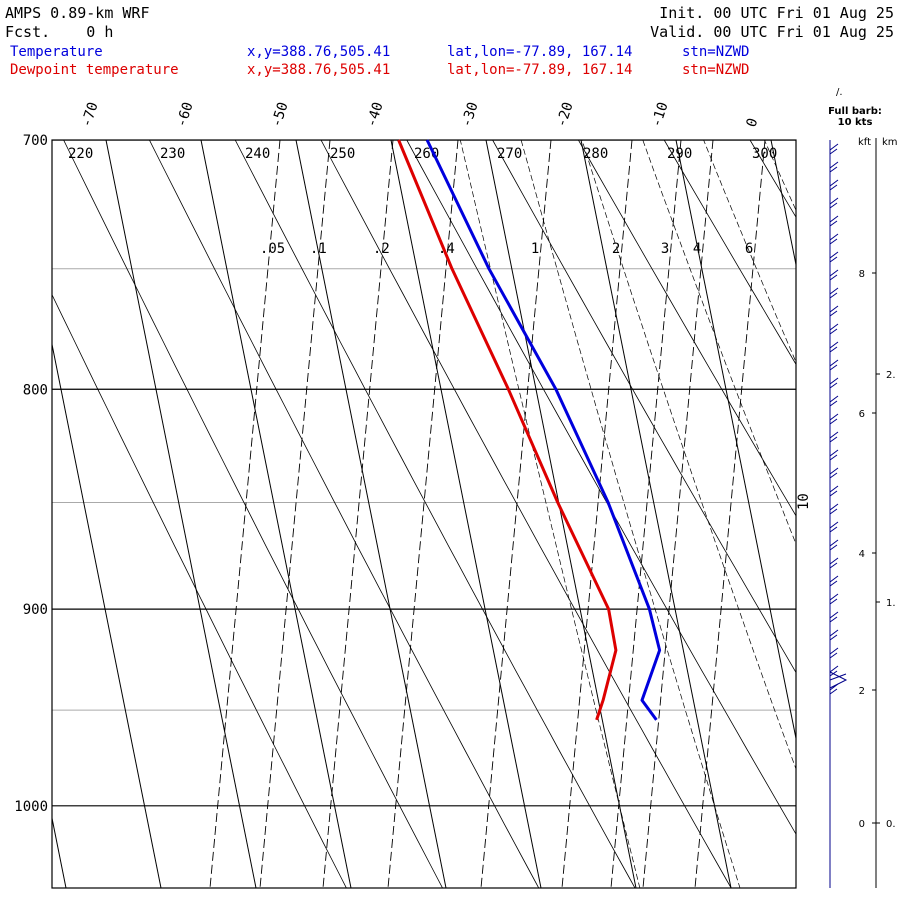 The image size is (900, 900). I want to click on legend-temperature-xy: x,y=388.76,505.41, so click(319, 52).